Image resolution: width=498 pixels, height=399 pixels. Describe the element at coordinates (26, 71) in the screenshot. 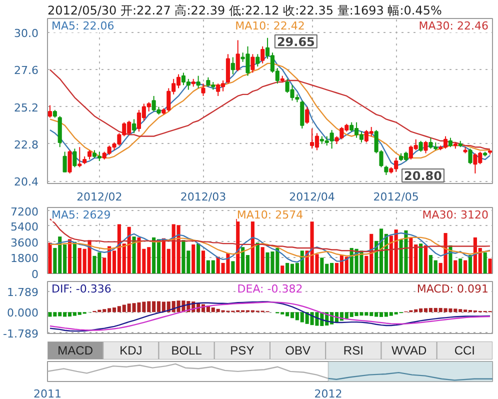

I see `y-tick-label: 27.6` at that location.